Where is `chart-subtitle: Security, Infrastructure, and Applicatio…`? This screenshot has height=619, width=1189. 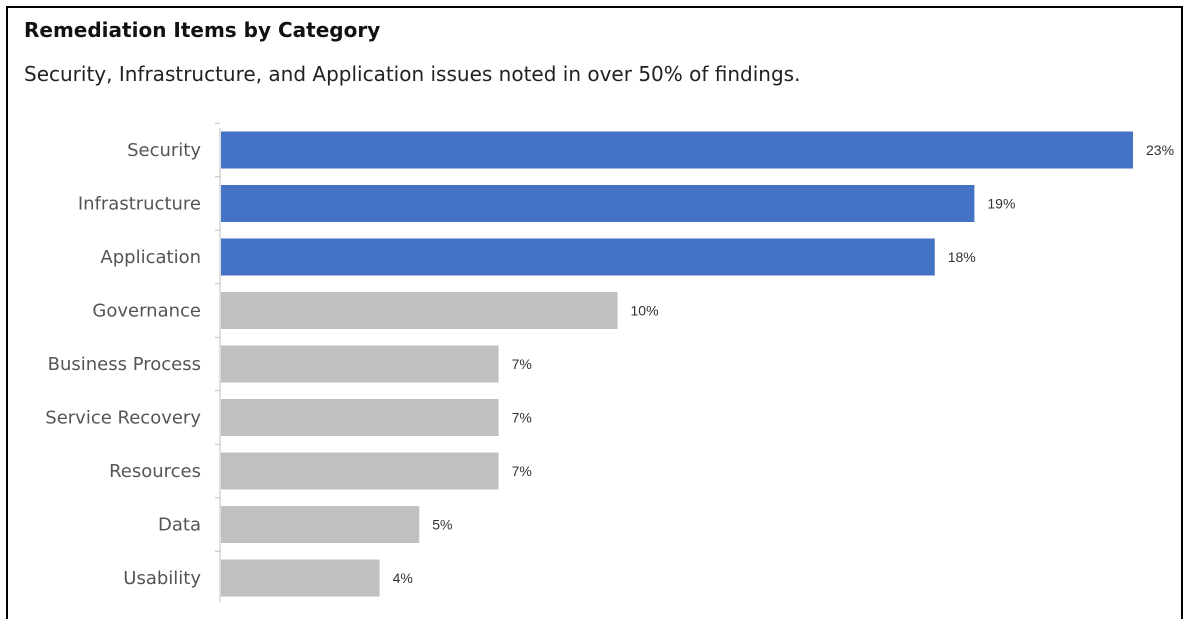
chart-subtitle: Security, Infrastructure, and Applicatio… is located at coordinates (412, 74).